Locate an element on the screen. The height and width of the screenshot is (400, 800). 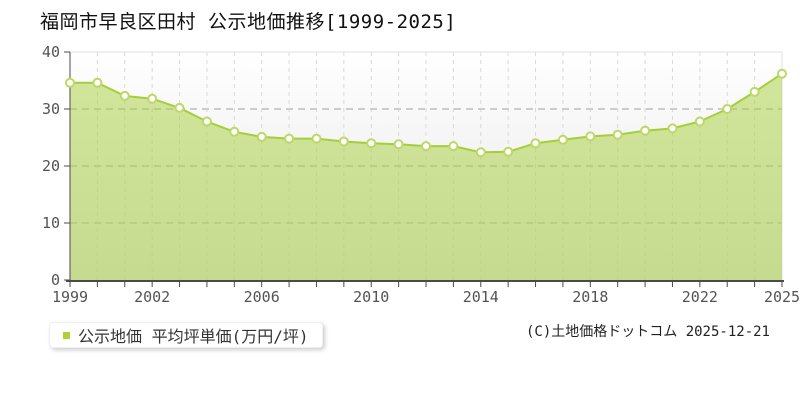
data-point-2022 is located at coordinates (699, 121).